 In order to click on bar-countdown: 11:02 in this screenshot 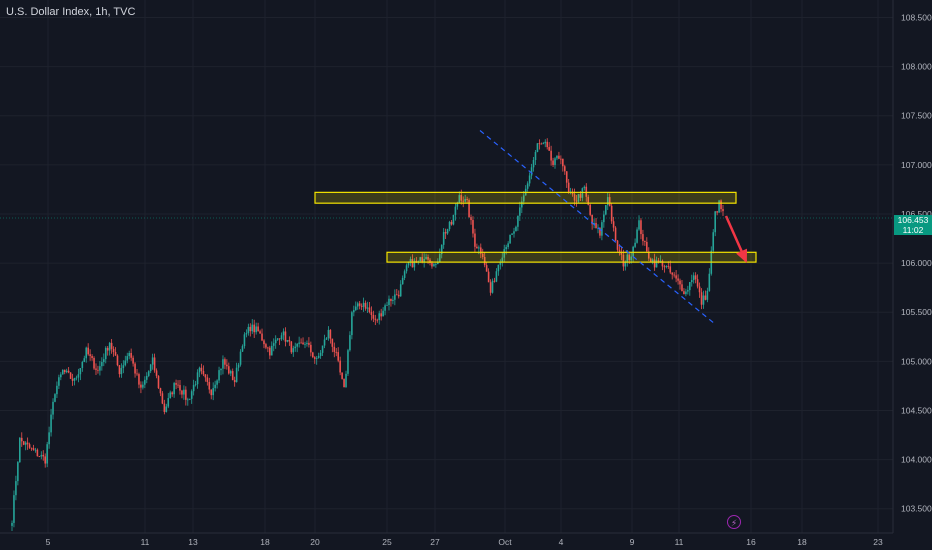, I will do `click(913, 230)`.